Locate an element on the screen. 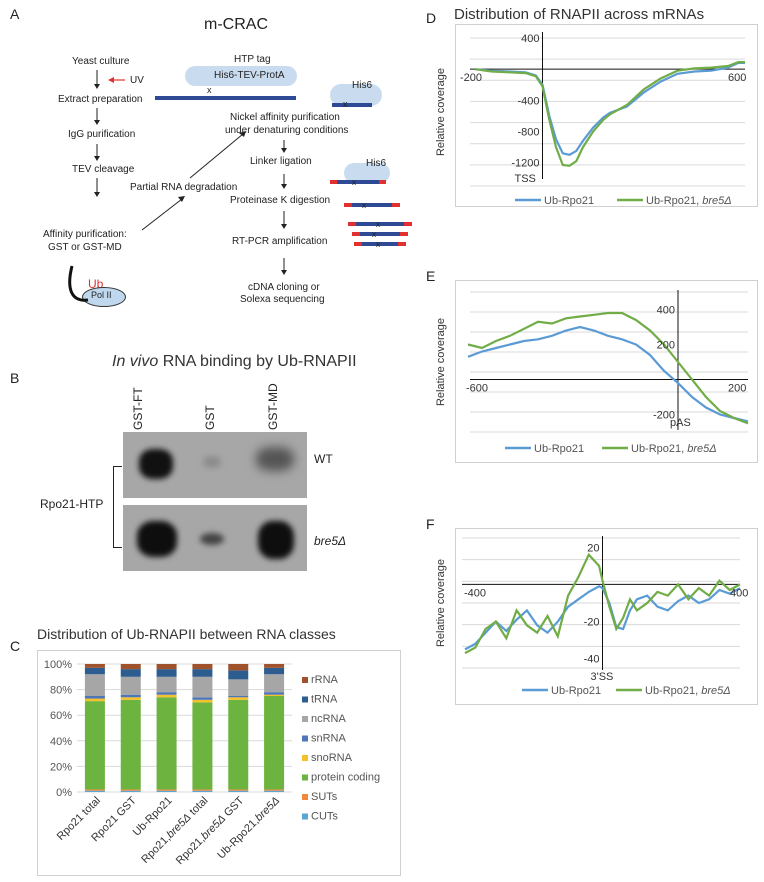 The height and width of the screenshot is (882, 764). step-affinity: Affinity purification: is located at coordinates (85, 234).